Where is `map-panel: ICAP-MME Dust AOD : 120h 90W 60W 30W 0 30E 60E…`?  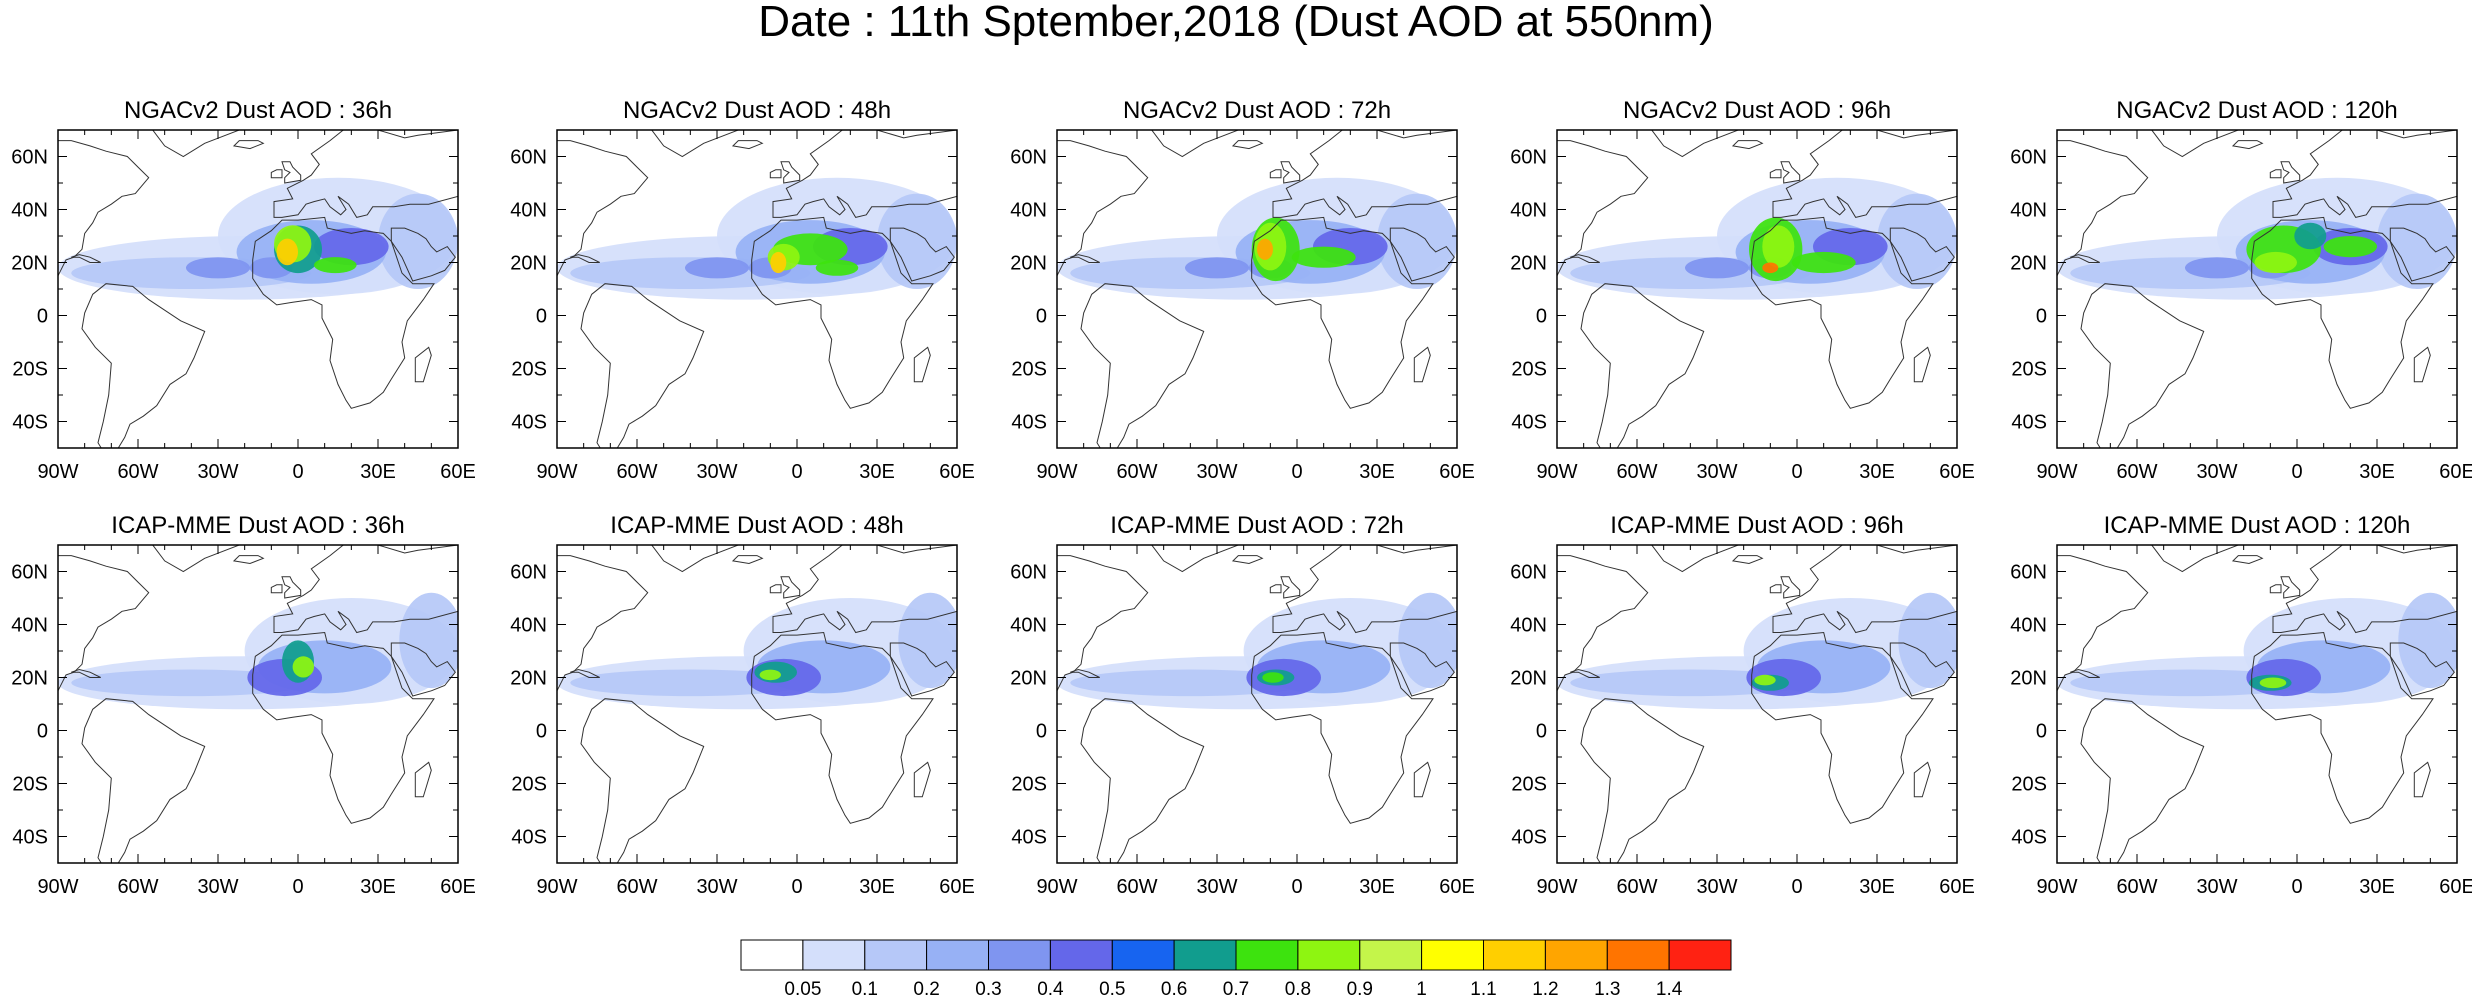 map-panel: ICAP-MME Dust AOD : 120h 90W 60W 30W 0 30E 60E… is located at coordinates (2241, 705).